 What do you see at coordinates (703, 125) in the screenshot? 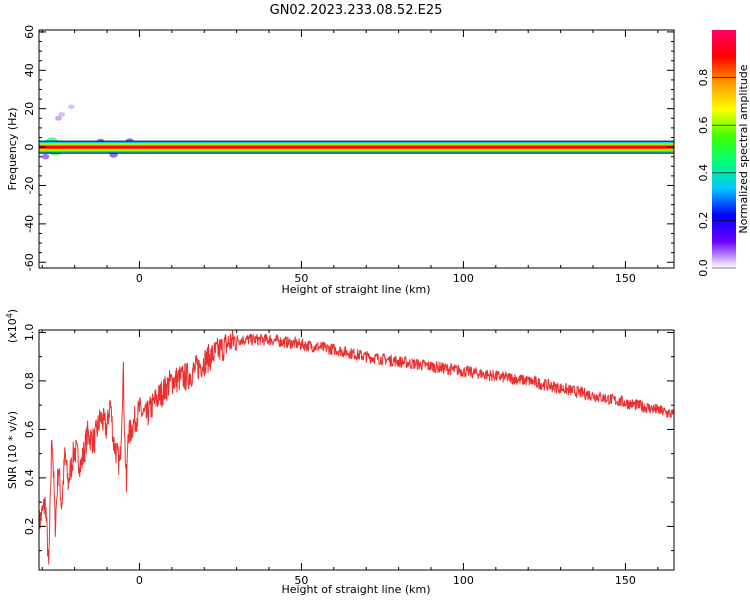
I see `colorbar-tick-label: 0.6` at bounding box center [703, 125].